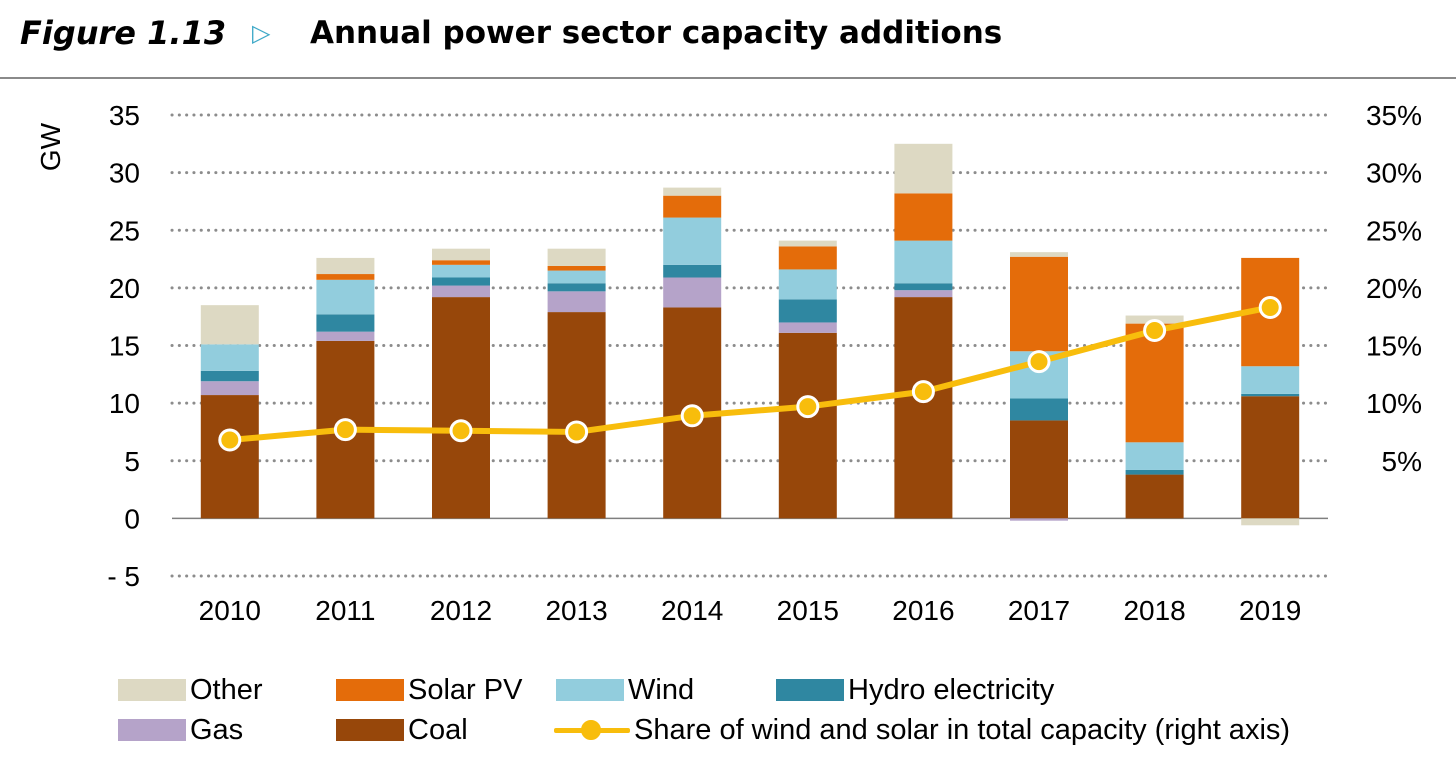 The image size is (1456, 775). Describe the element at coordinates (923, 610) in the screenshot. I see `x-tick-label: 2016` at that location.